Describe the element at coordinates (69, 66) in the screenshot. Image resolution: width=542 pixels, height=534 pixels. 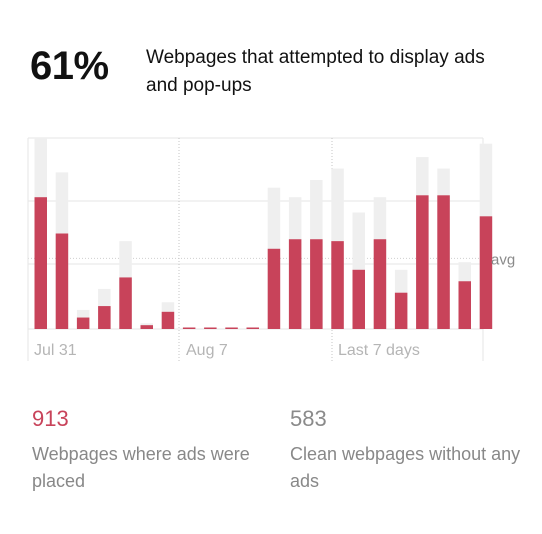
I see `percent-value: 61%` at that location.